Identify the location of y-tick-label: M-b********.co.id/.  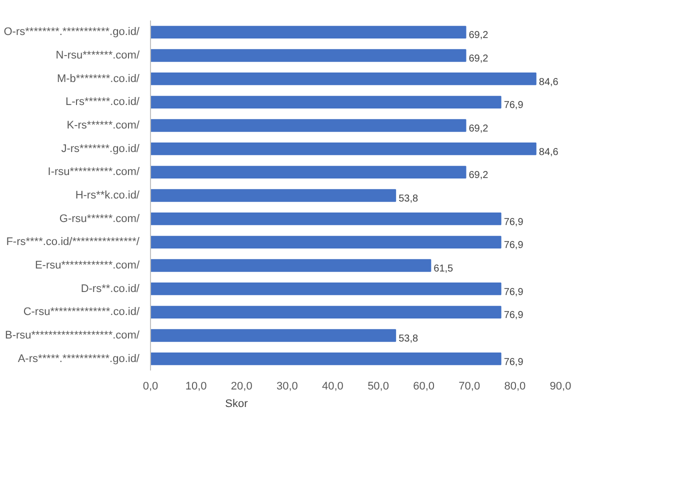
(98, 78).